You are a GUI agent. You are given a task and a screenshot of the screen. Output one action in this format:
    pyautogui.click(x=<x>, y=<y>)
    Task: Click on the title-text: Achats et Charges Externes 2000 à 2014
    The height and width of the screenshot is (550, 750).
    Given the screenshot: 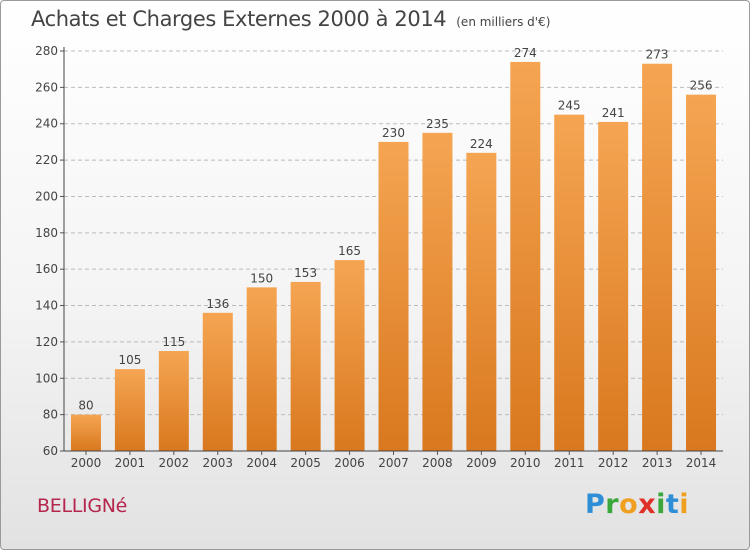 What is the action you would take?
    pyautogui.click(x=239, y=19)
    